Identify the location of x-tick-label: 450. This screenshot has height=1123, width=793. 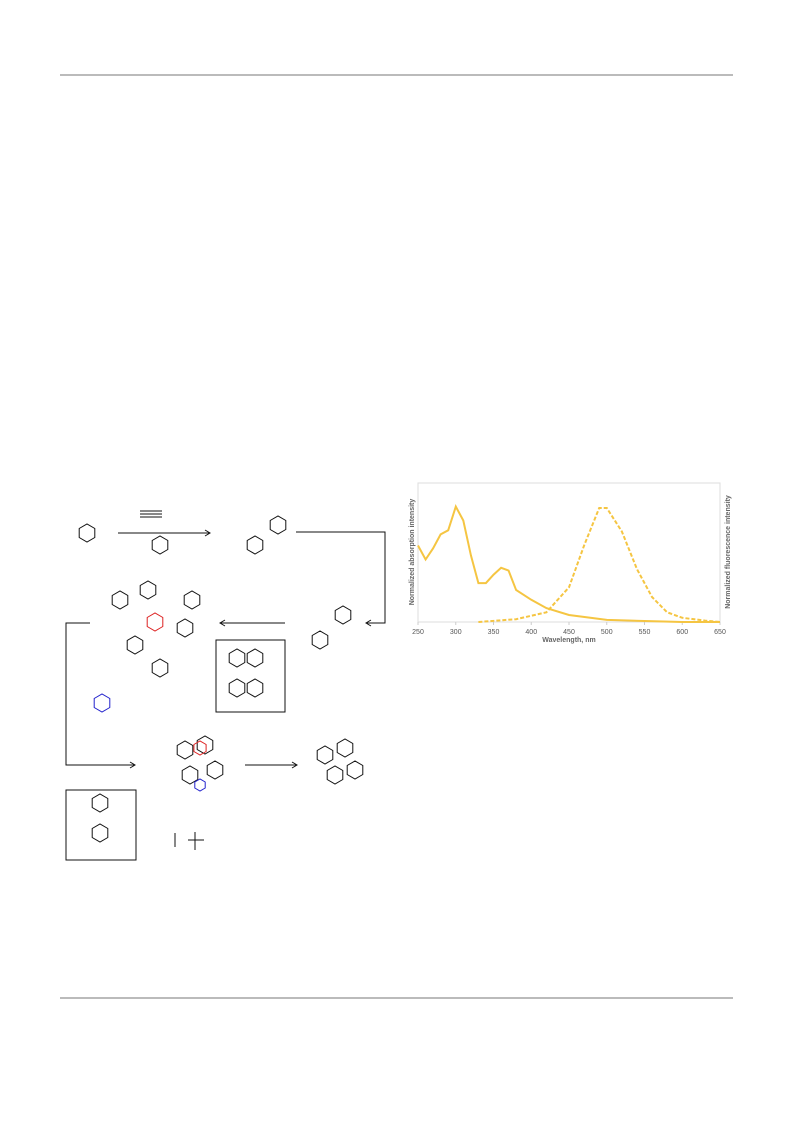
(569, 632).